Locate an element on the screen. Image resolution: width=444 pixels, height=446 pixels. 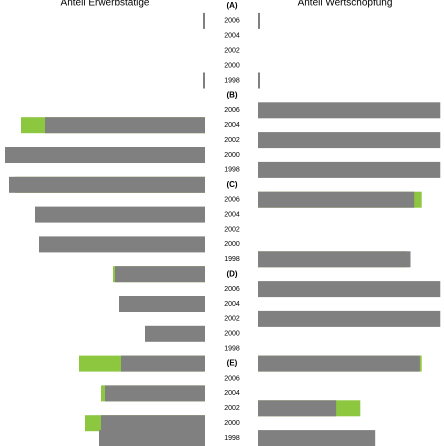
group-label: (E) is located at coordinates (232, 363).